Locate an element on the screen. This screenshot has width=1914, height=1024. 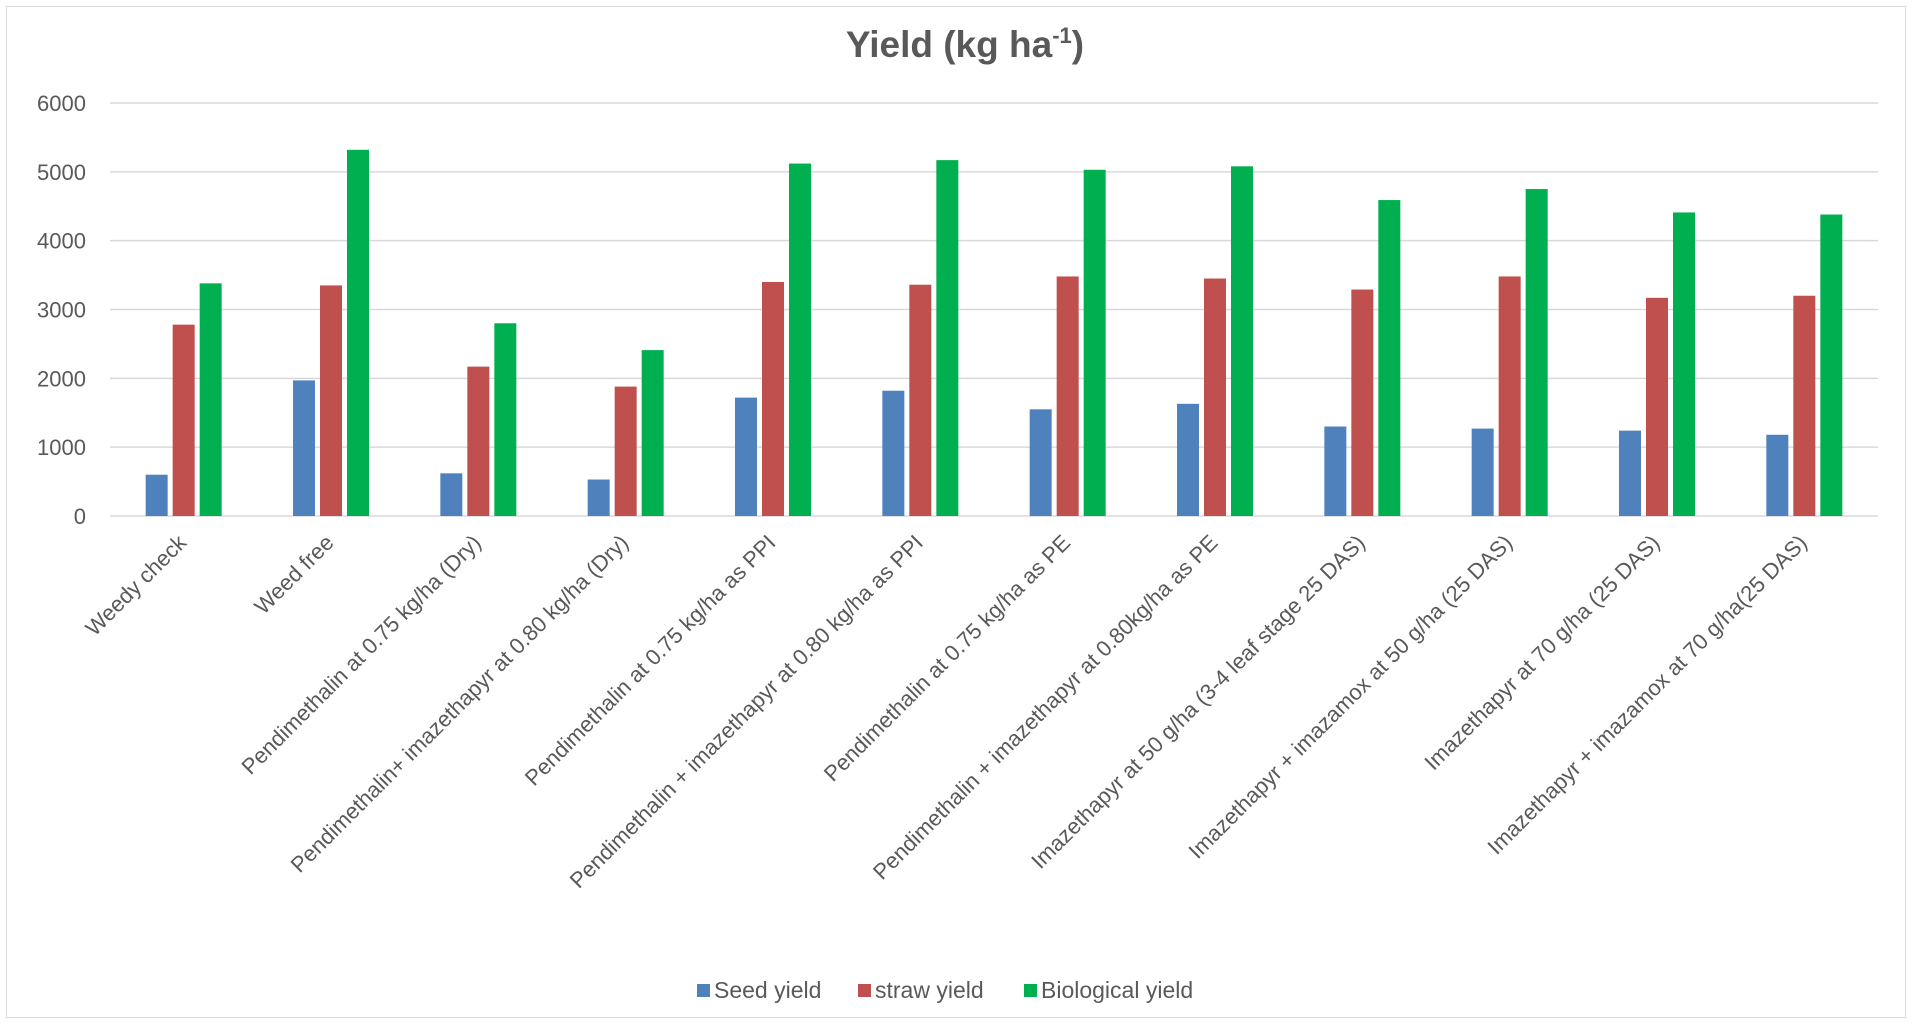
y-tick-label: 1000 is located at coordinates (61, 447).